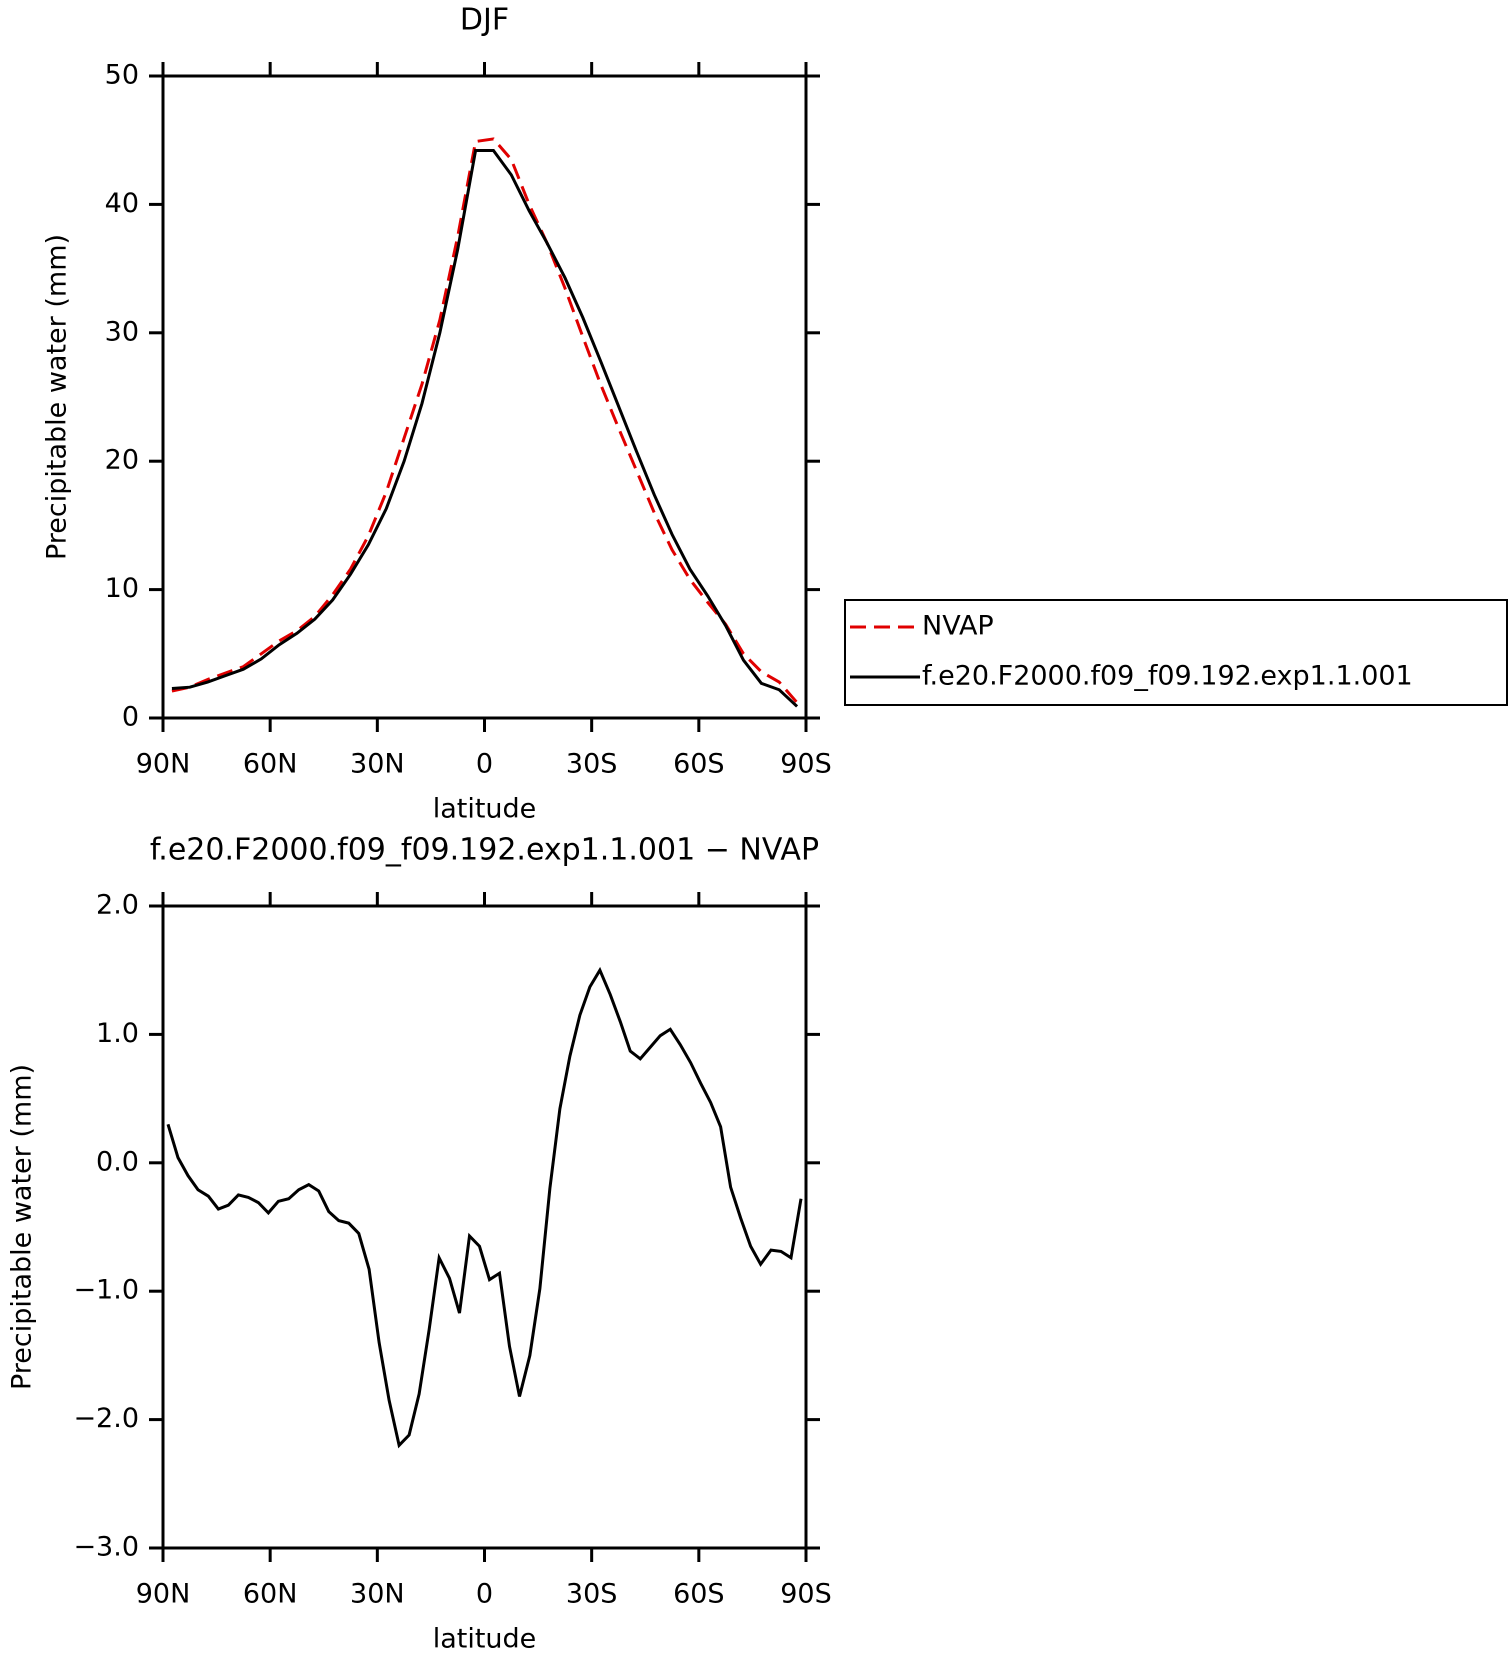 The width and height of the screenshot is (1512, 1654). What do you see at coordinates (122, 203) in the screenshot?
I see `y-tick-label: 40` at bounding box center [122, 203].